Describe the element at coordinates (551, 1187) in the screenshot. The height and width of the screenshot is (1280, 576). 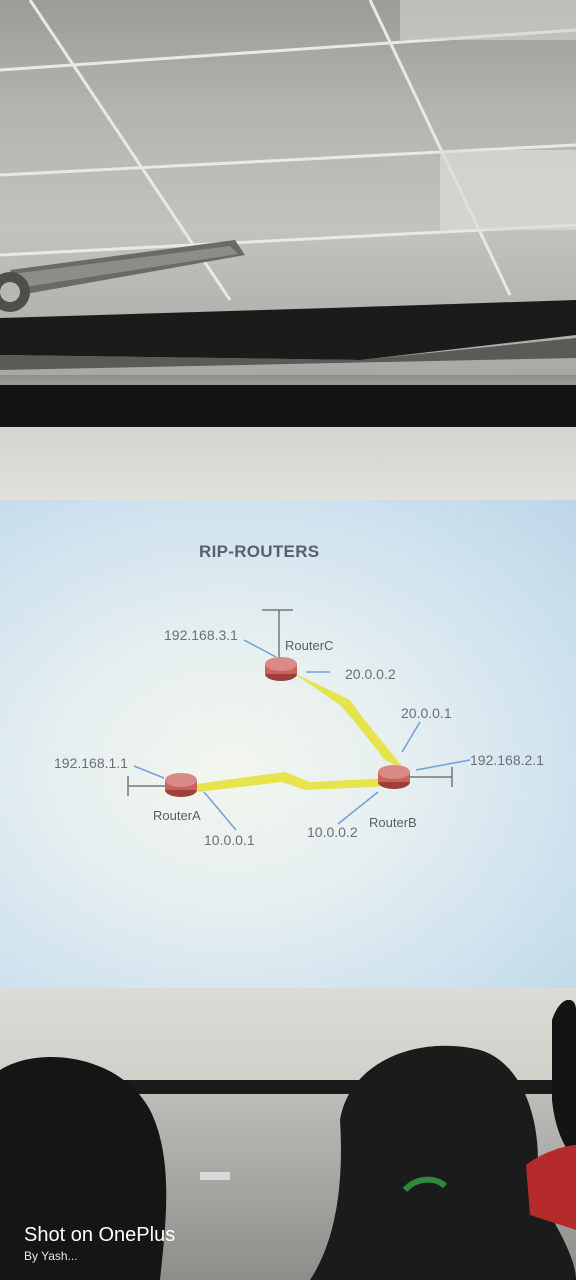
I see `red-shirt` at that location.